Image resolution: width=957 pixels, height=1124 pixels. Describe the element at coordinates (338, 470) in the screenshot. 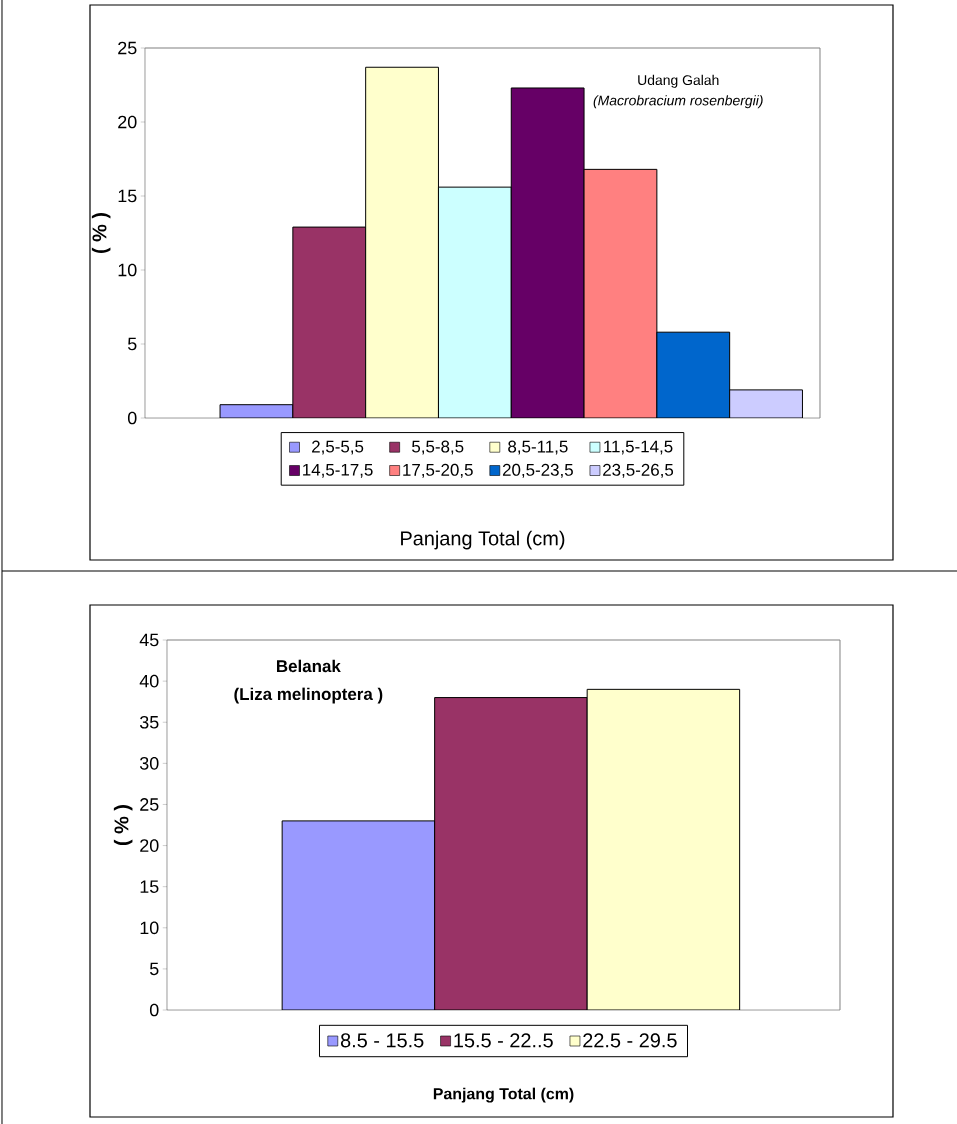

I see `legend-label: 14,5-17,5` at that location.